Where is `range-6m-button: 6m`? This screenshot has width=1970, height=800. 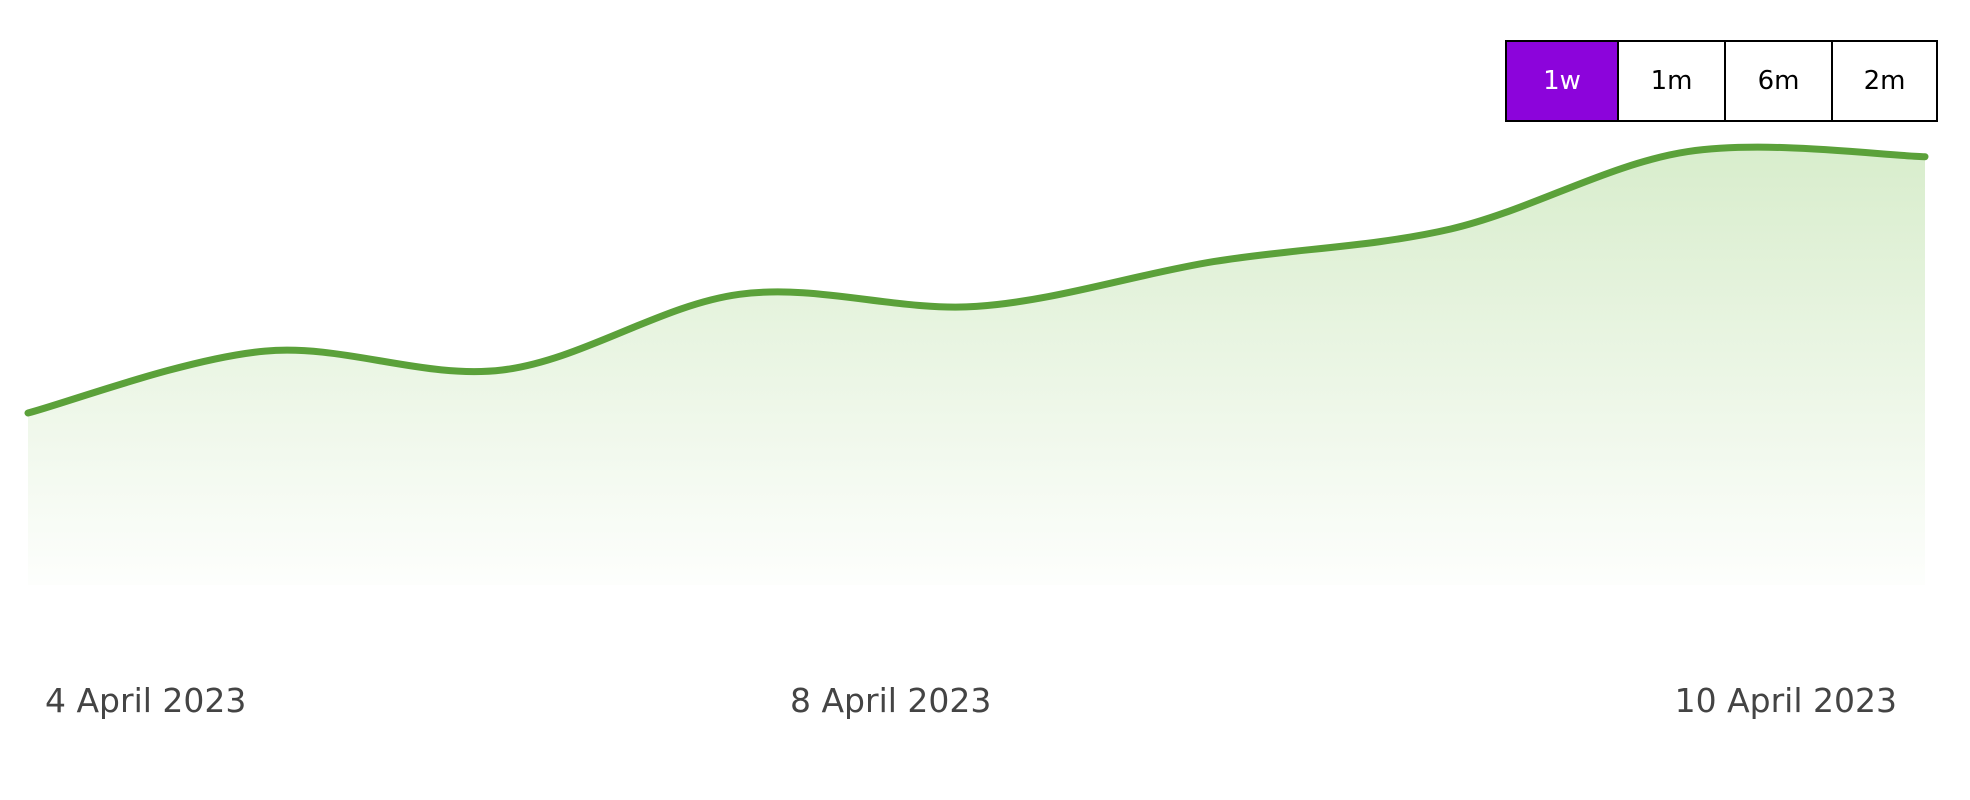 range-6m-button: 6m is located at coordinates (1777, 81).